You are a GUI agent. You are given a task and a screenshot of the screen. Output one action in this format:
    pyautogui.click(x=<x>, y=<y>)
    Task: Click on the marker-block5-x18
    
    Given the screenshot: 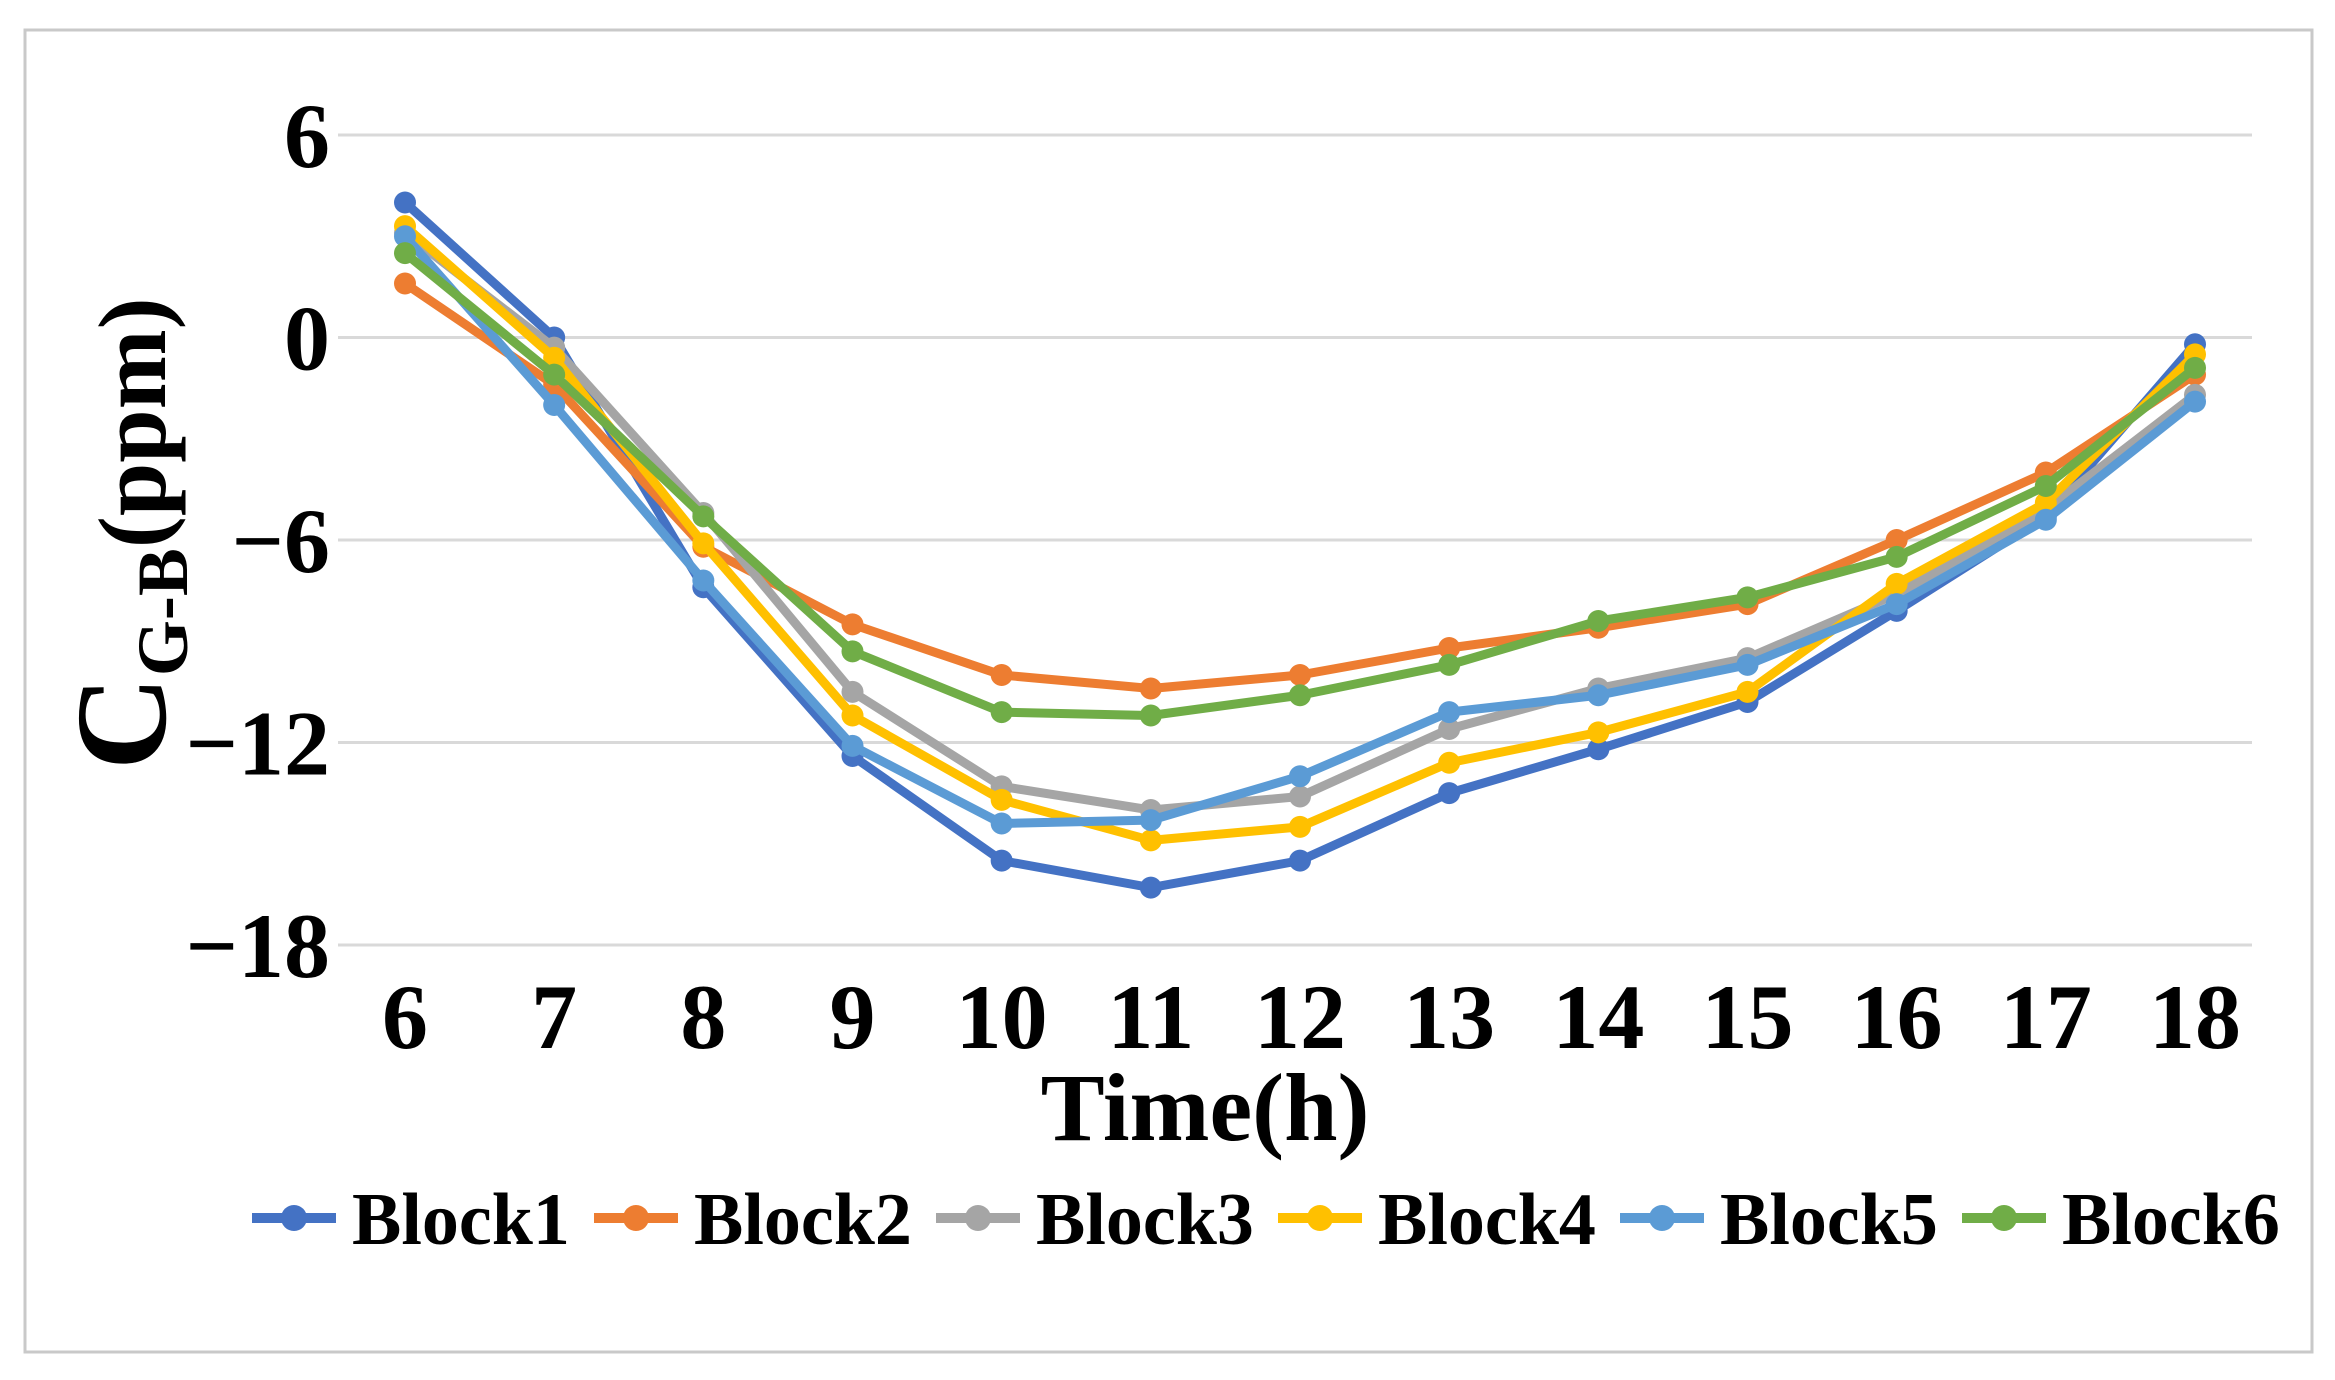 What is the action you would take?
    pyautogui.click(x=2195, y=401)
    